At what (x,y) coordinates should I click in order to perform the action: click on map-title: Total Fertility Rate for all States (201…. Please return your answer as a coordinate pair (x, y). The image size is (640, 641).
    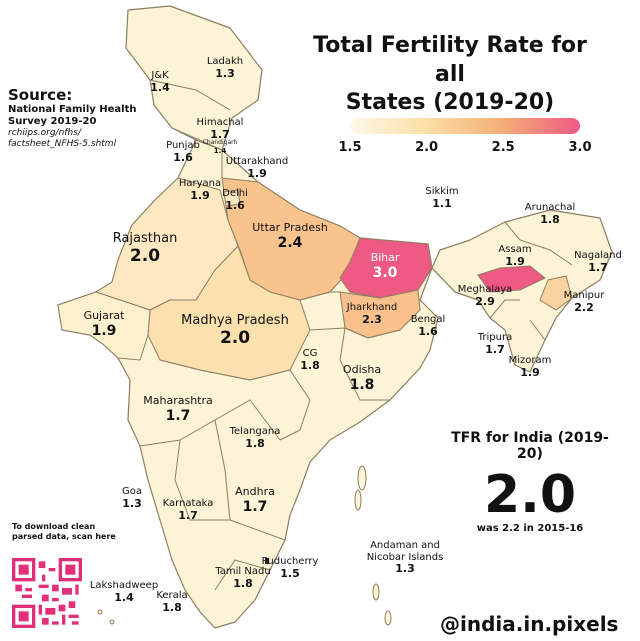
    Looking at the image, I should click on (450, 75).